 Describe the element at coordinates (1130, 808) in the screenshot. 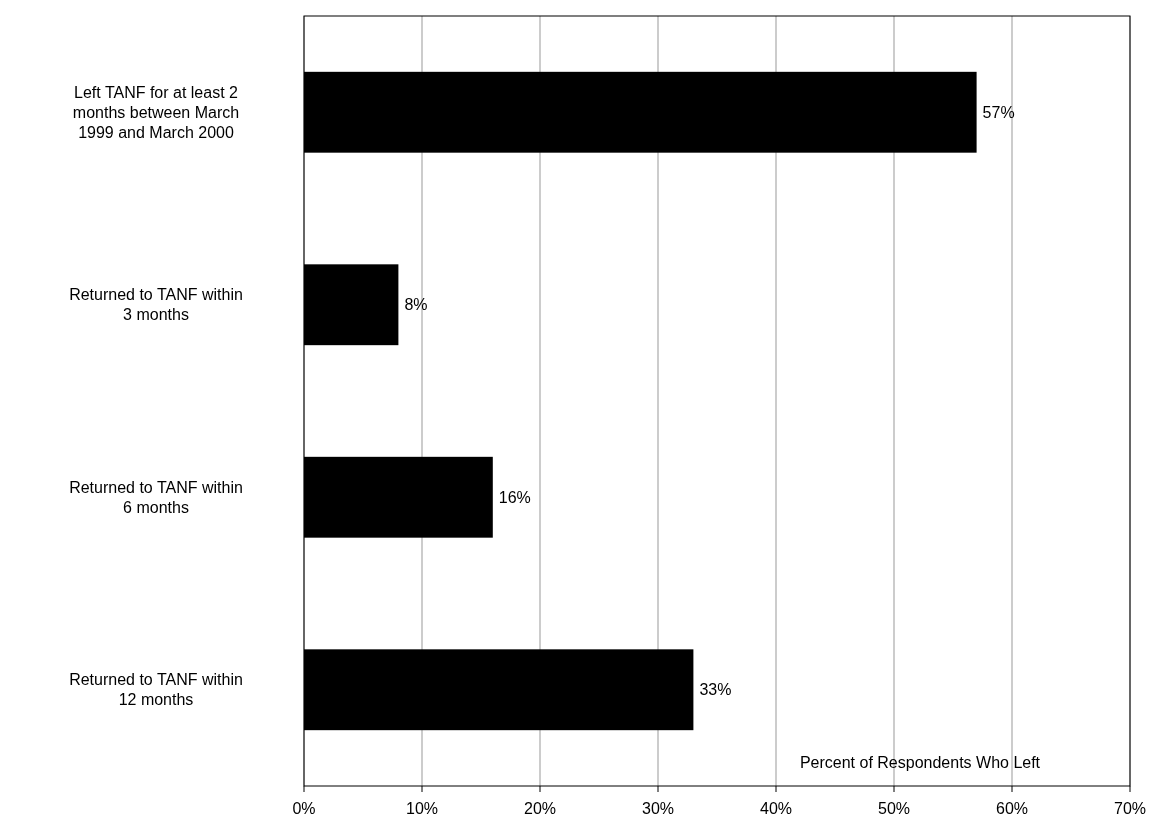

I see `x-tick-label: 70%` at that location.